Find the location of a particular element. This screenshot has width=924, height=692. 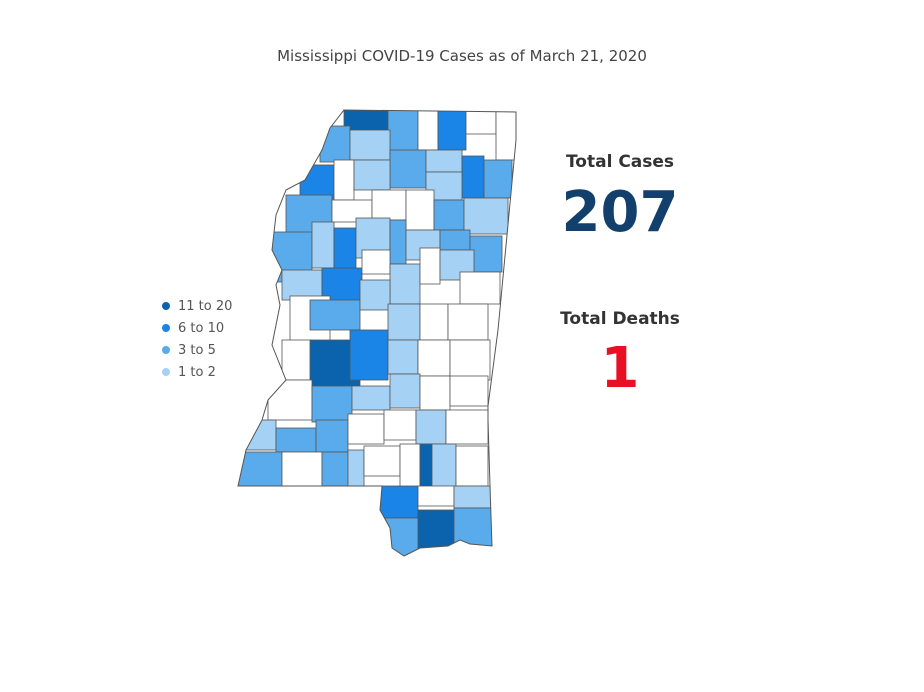

total-cases-label: Total Cases is located at coordinates (620, 162).